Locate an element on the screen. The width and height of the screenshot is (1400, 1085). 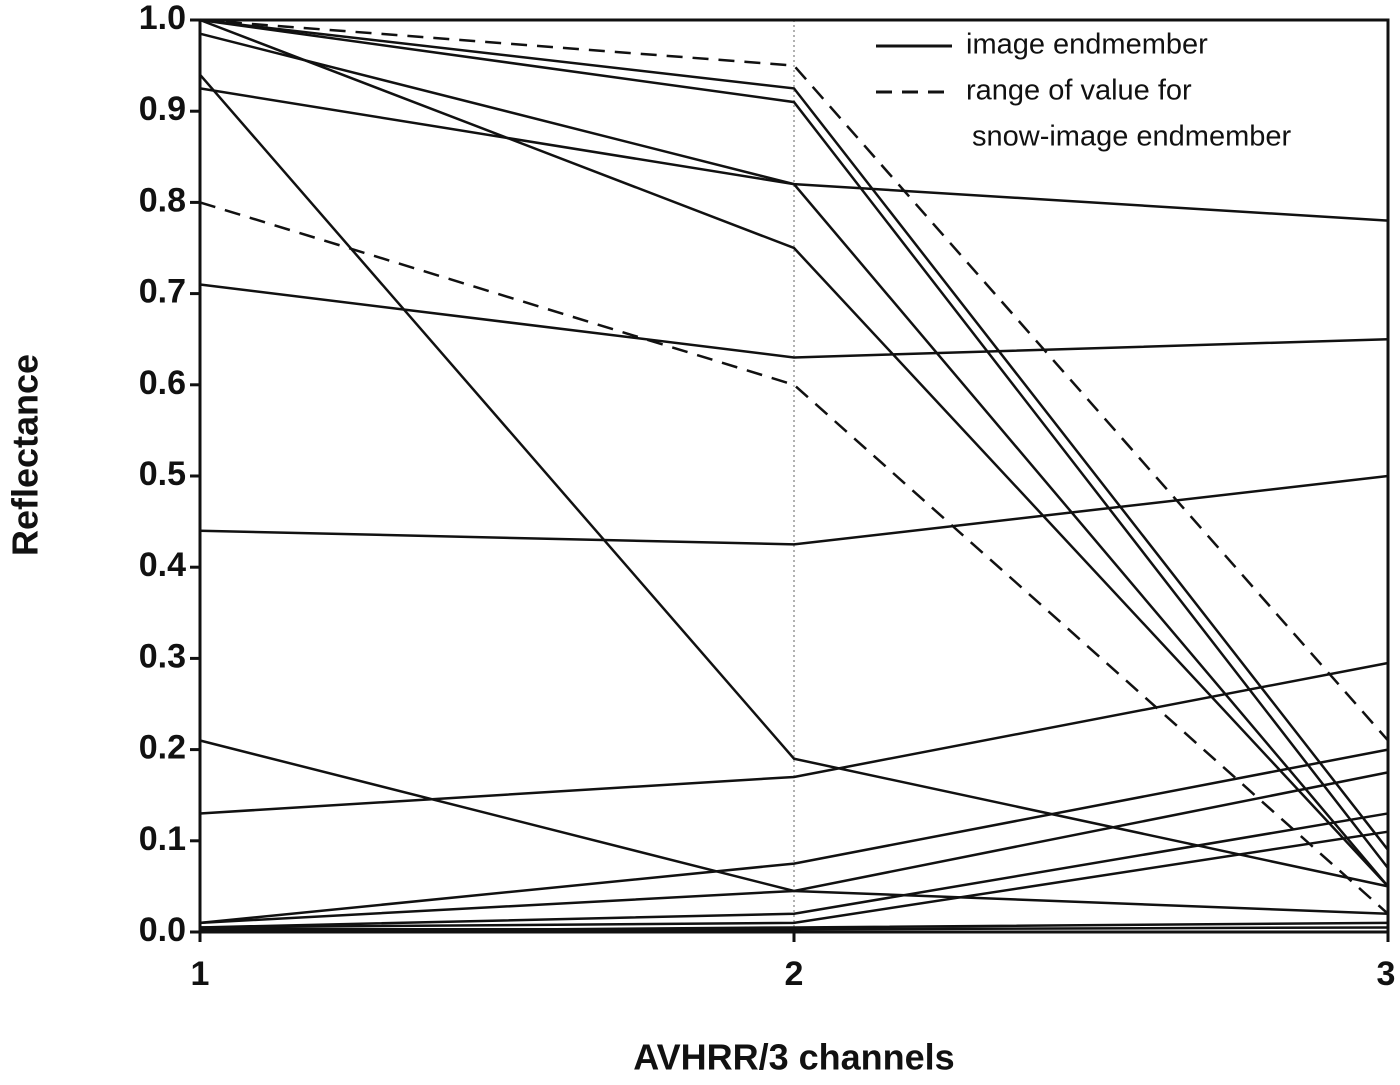
y-tick-label: 0.7 is located at coordinates (162, 292).